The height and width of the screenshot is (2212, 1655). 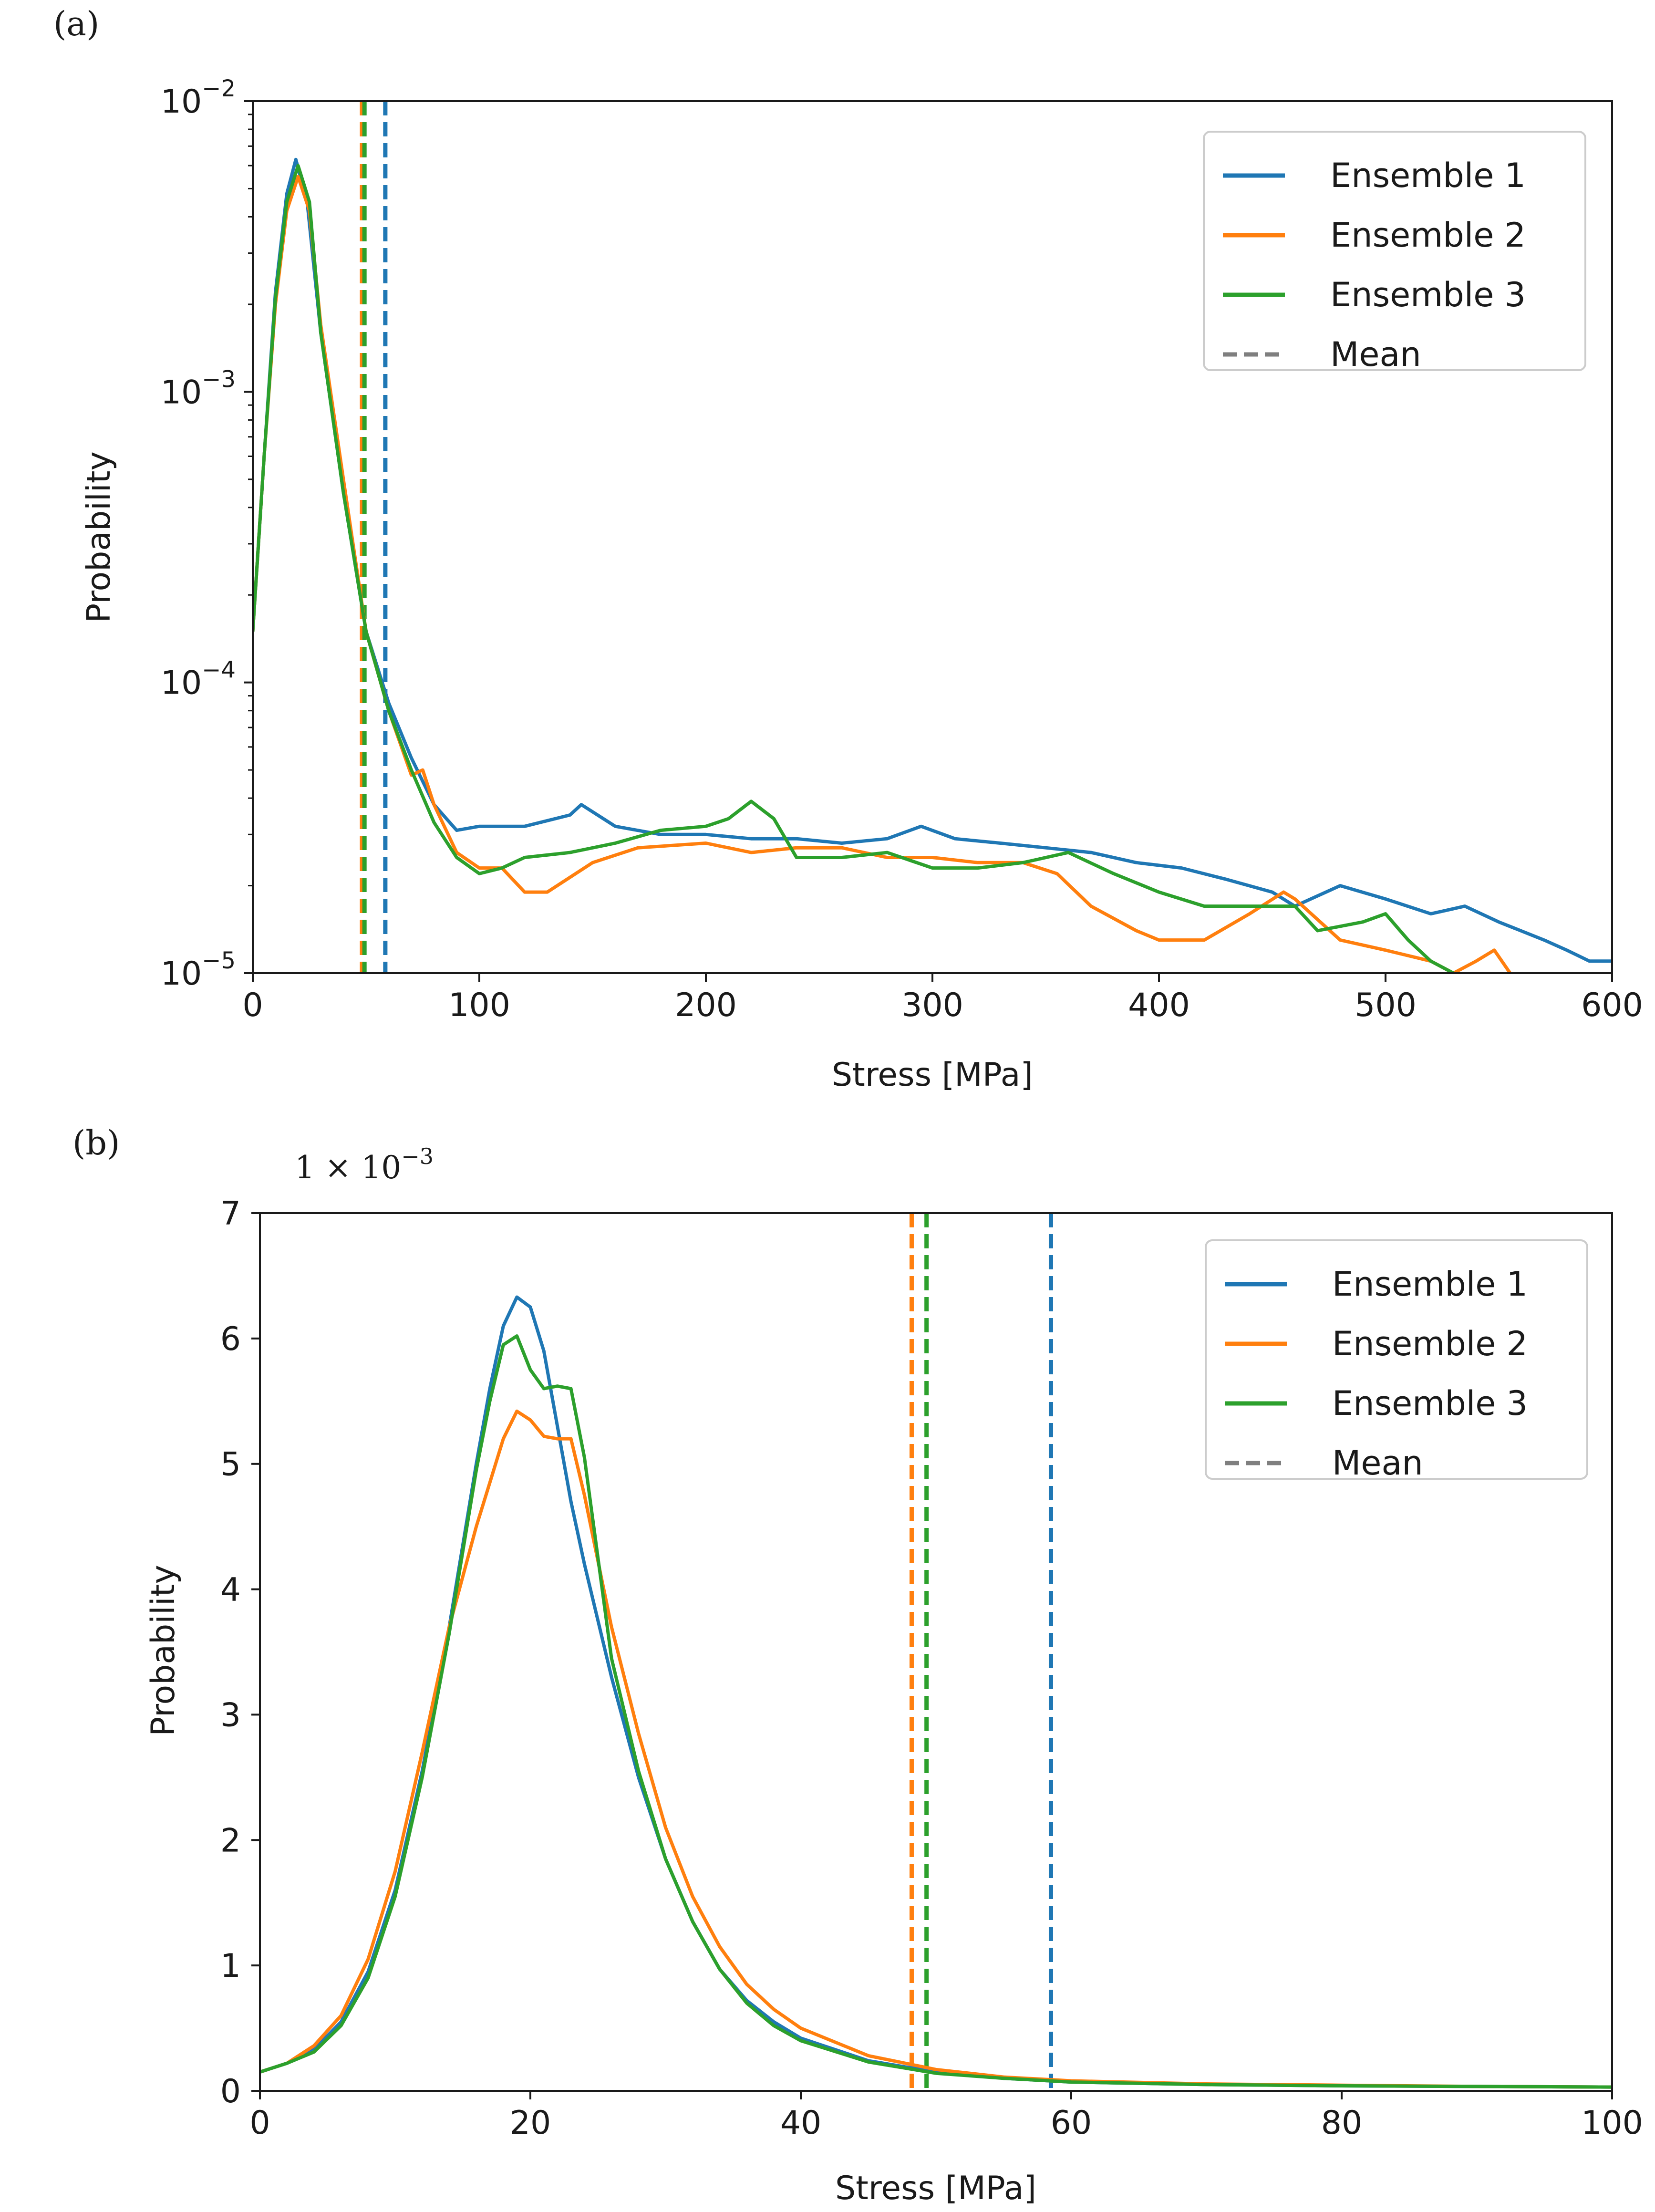 I want to click on panel-b-legend-box, so click(x=1396, y=1359).